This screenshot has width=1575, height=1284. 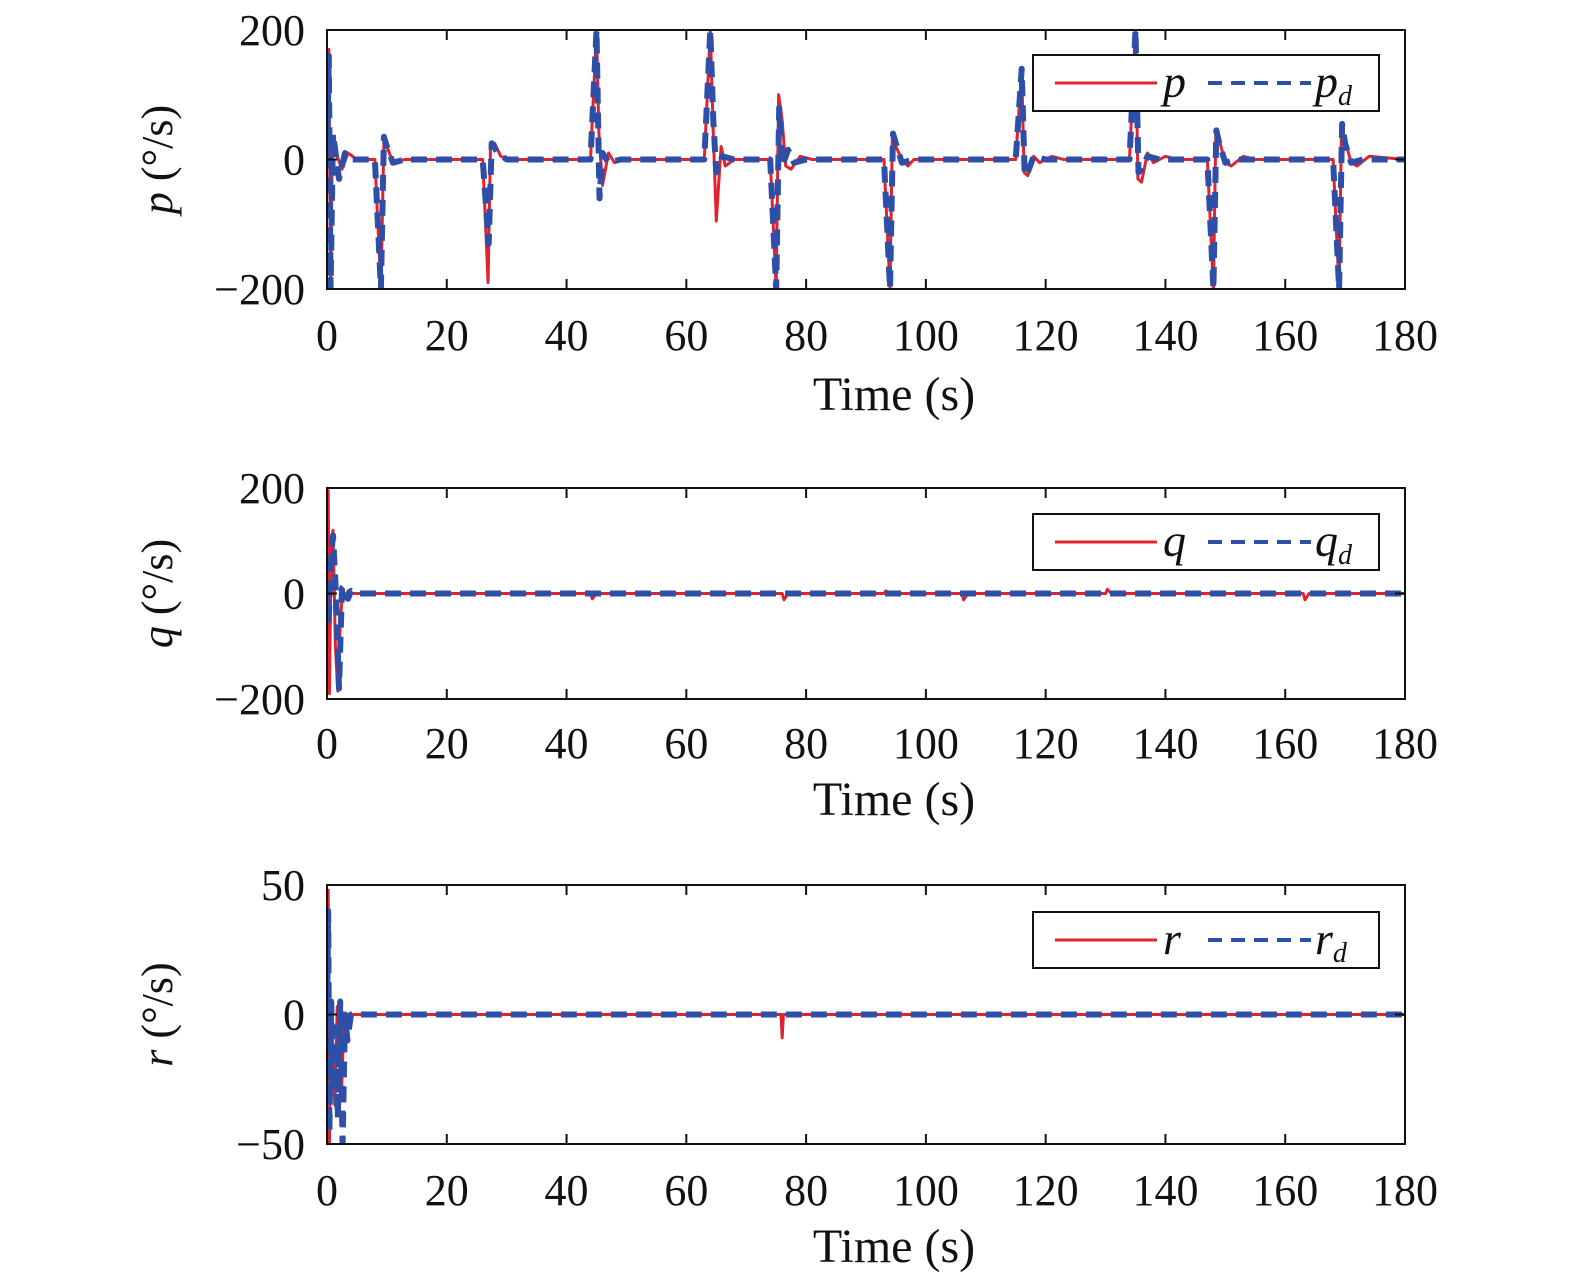 I want to click on legend: q qd, so click(x=1206, y=542).